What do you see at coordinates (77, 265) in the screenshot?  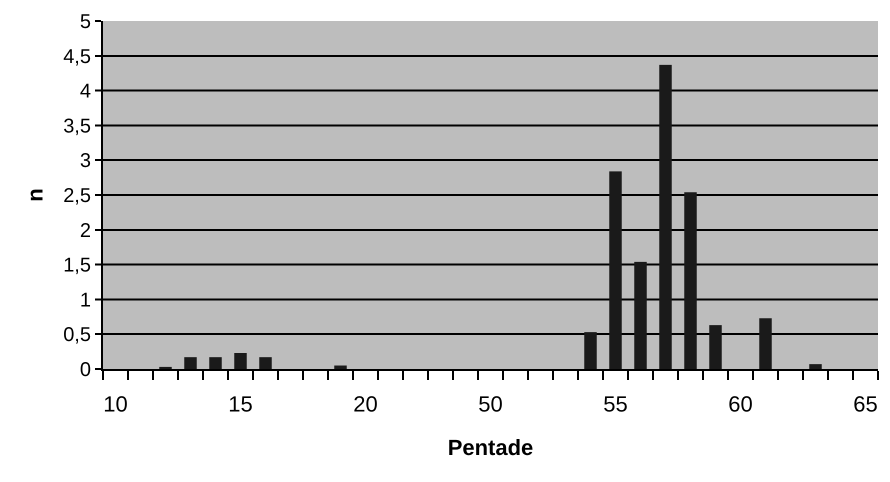 I see `y-tick-label: 1,5` at bounding box center [77, 265].